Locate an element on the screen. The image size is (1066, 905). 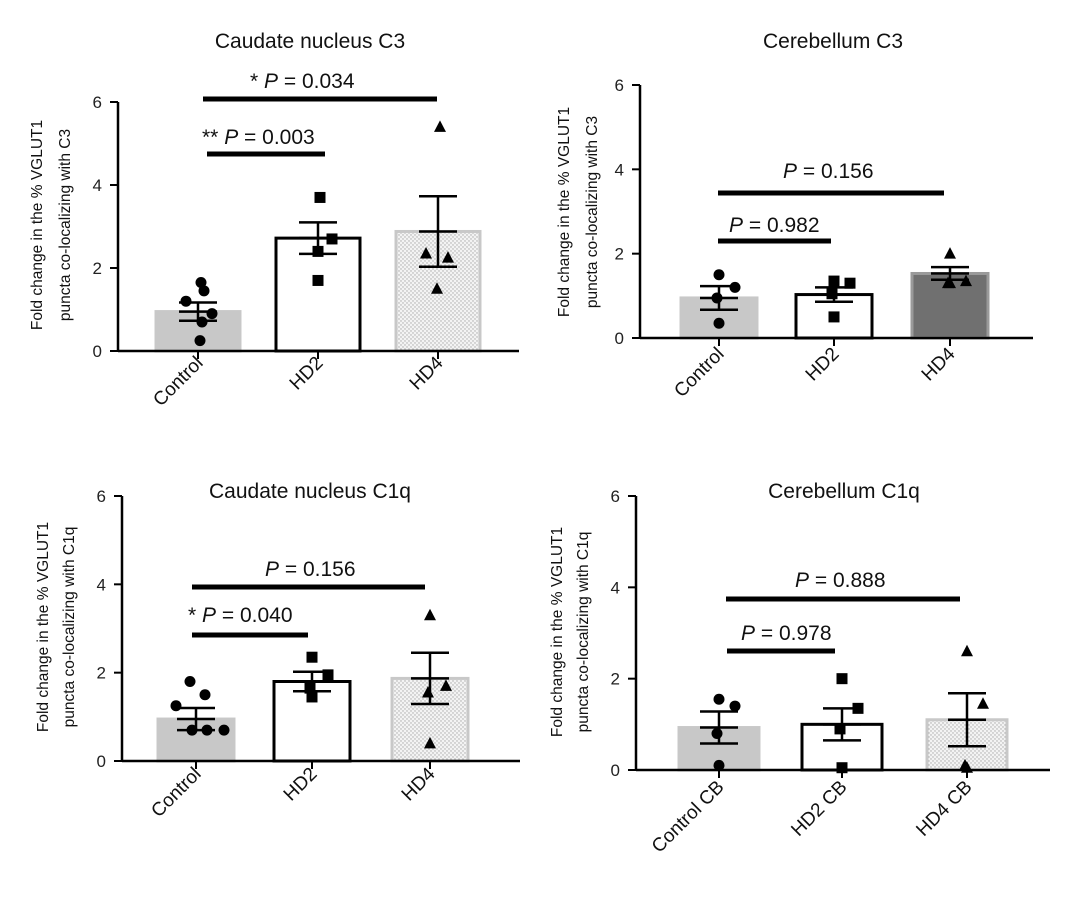
x-tick-label: HD2 CB is located at coordinates (819, 809).